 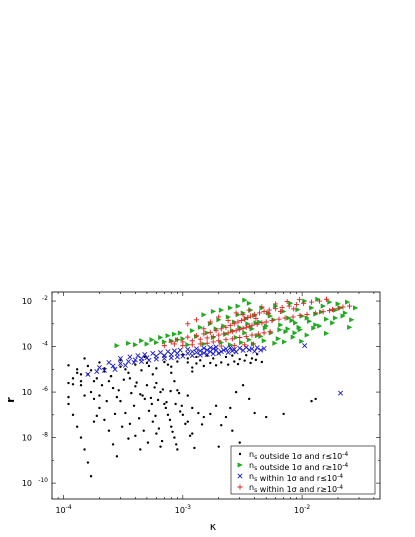 What do you see at coordinates (296, 488) in the screenshot?
I see `legend-label: ns within 1σ and r≥10-4` at bounding box center [296, 488].